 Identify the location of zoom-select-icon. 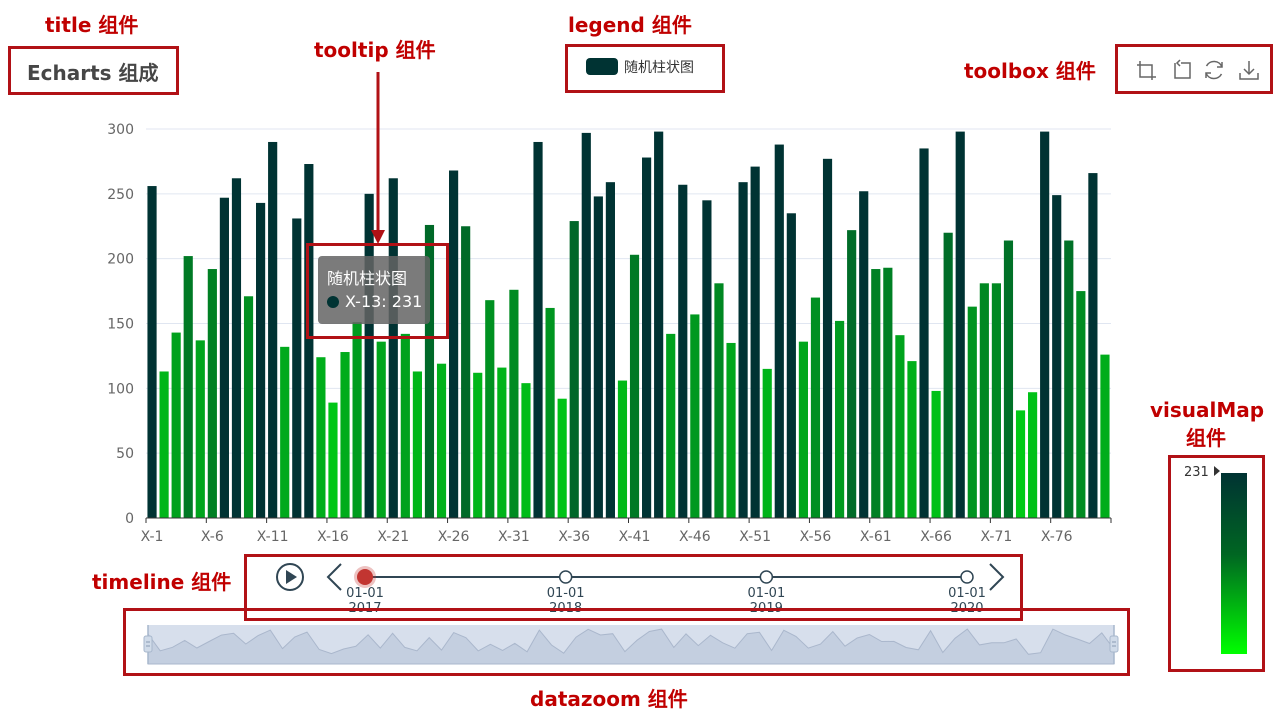
(1147, 70).